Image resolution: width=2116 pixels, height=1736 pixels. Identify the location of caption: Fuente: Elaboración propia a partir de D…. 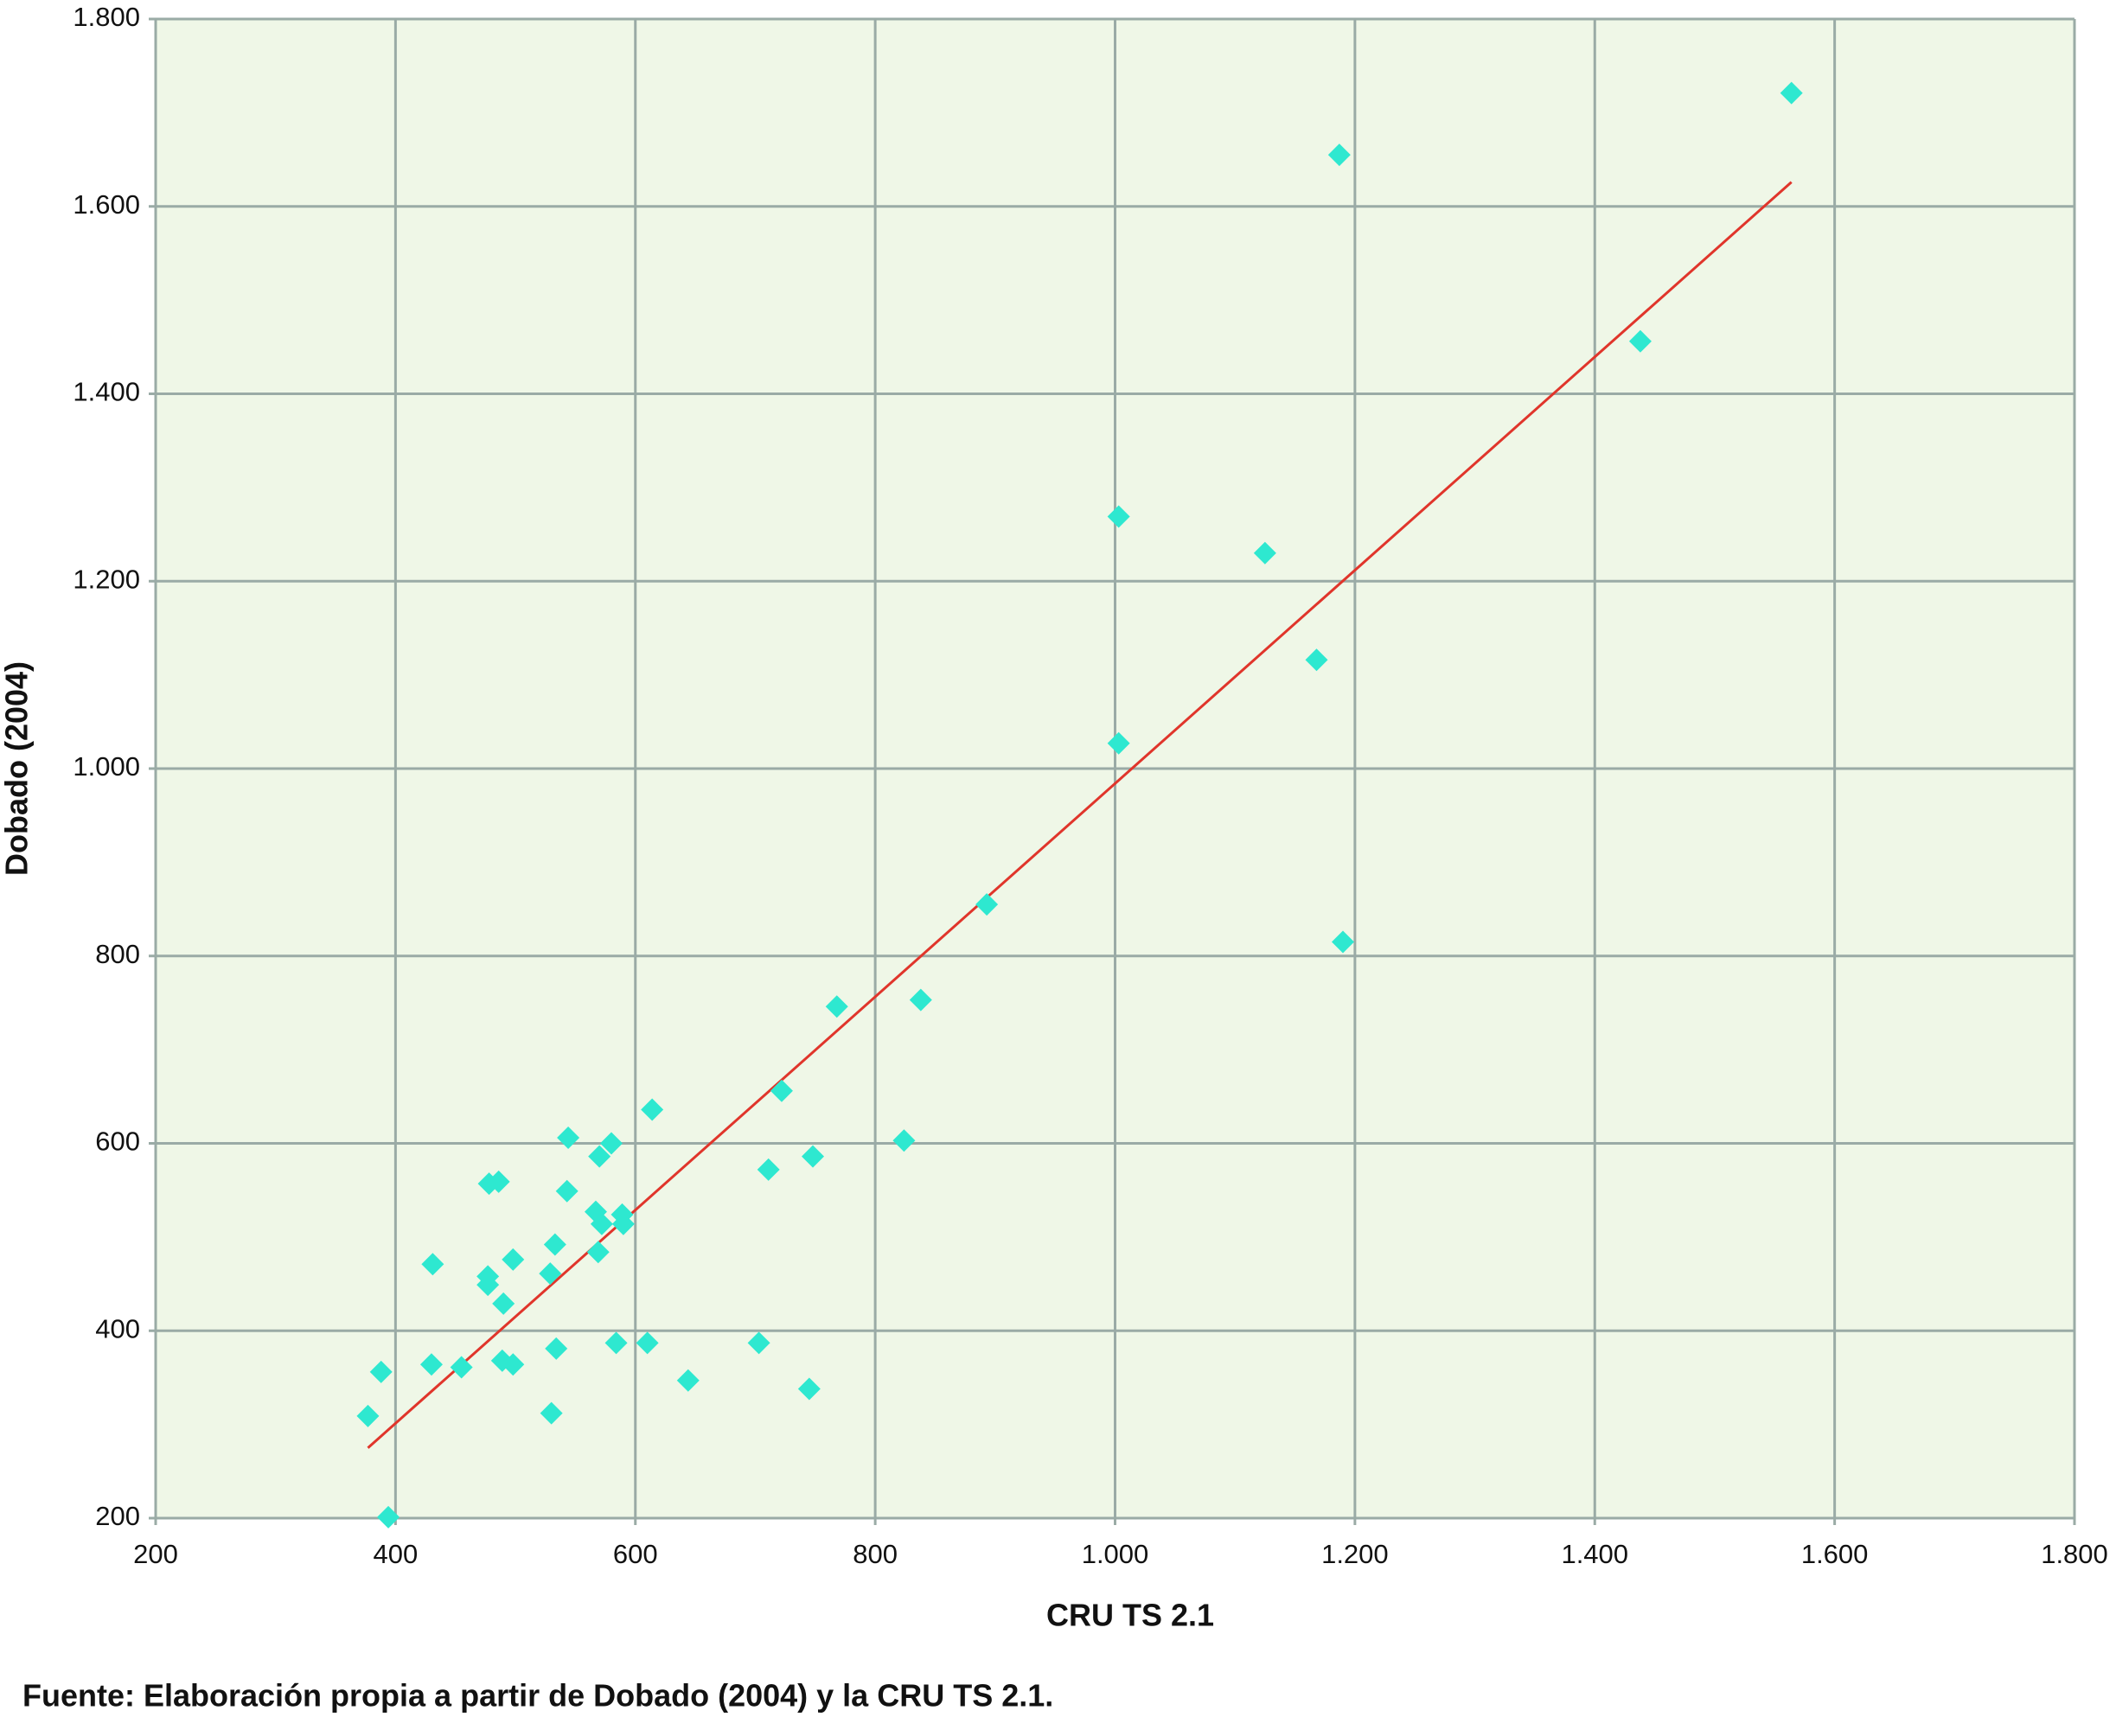
(538, 1696).